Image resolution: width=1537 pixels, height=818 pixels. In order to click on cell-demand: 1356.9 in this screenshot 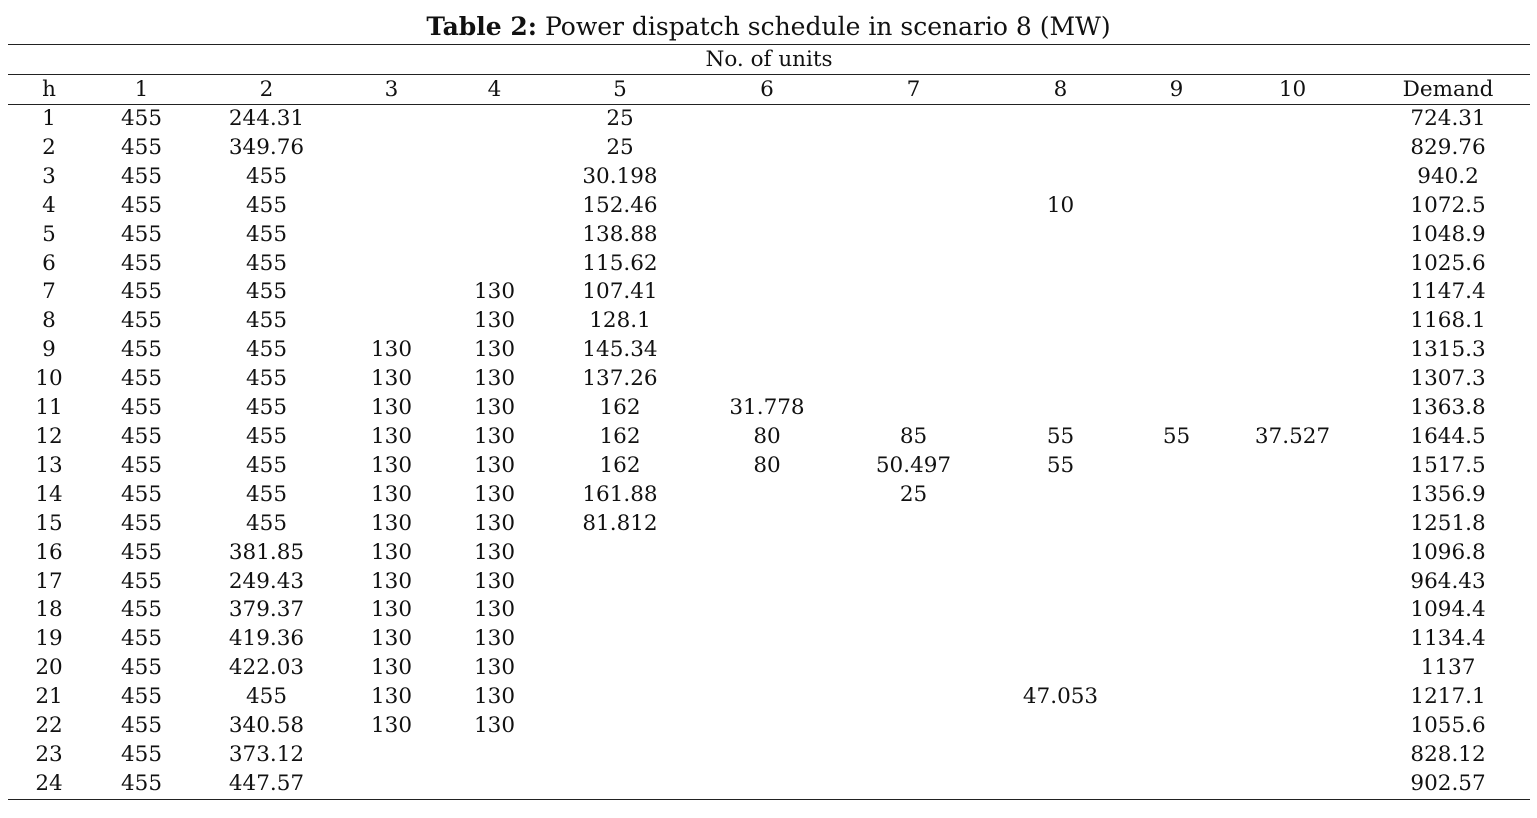, I will do `click(1448, 494)`.